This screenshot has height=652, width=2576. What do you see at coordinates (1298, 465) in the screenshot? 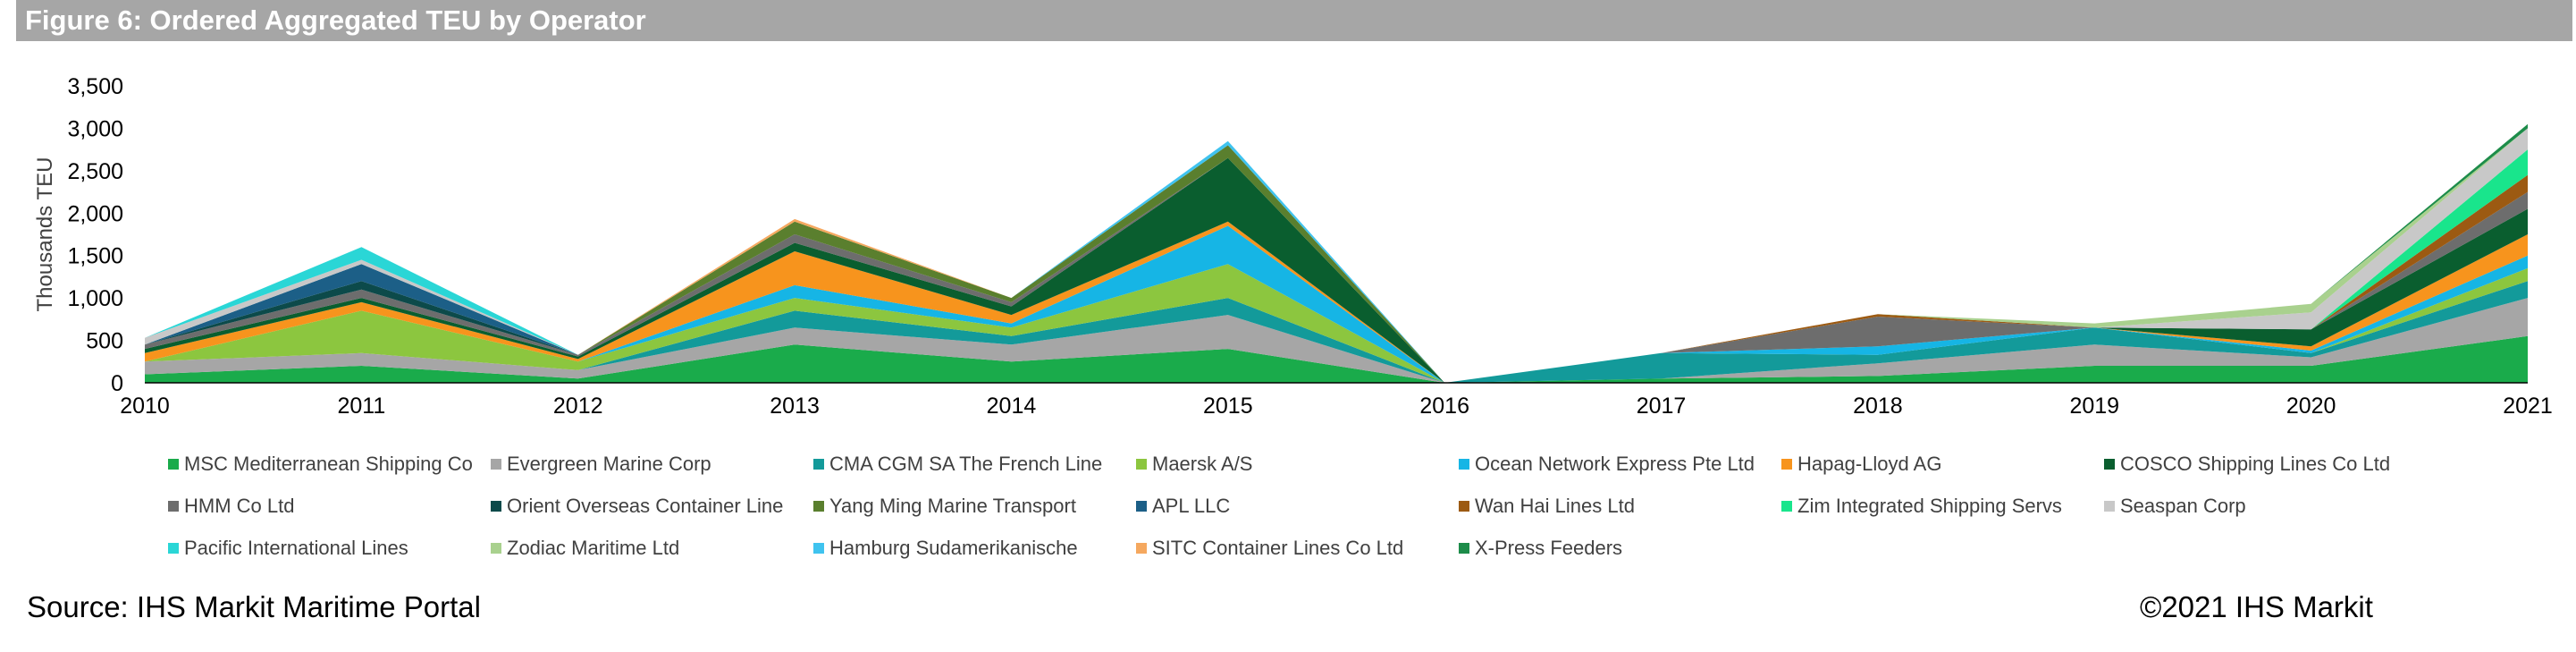
I see `legend-item: Maersk A/S` at bounding box center [1298, 465].